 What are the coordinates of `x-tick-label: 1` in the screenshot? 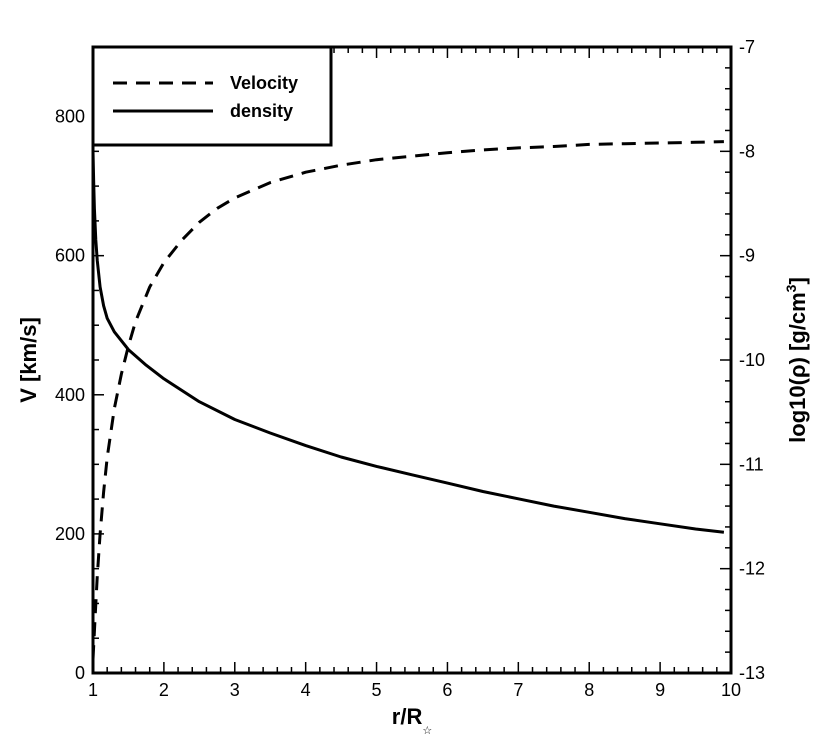 It's located at (93, 690).